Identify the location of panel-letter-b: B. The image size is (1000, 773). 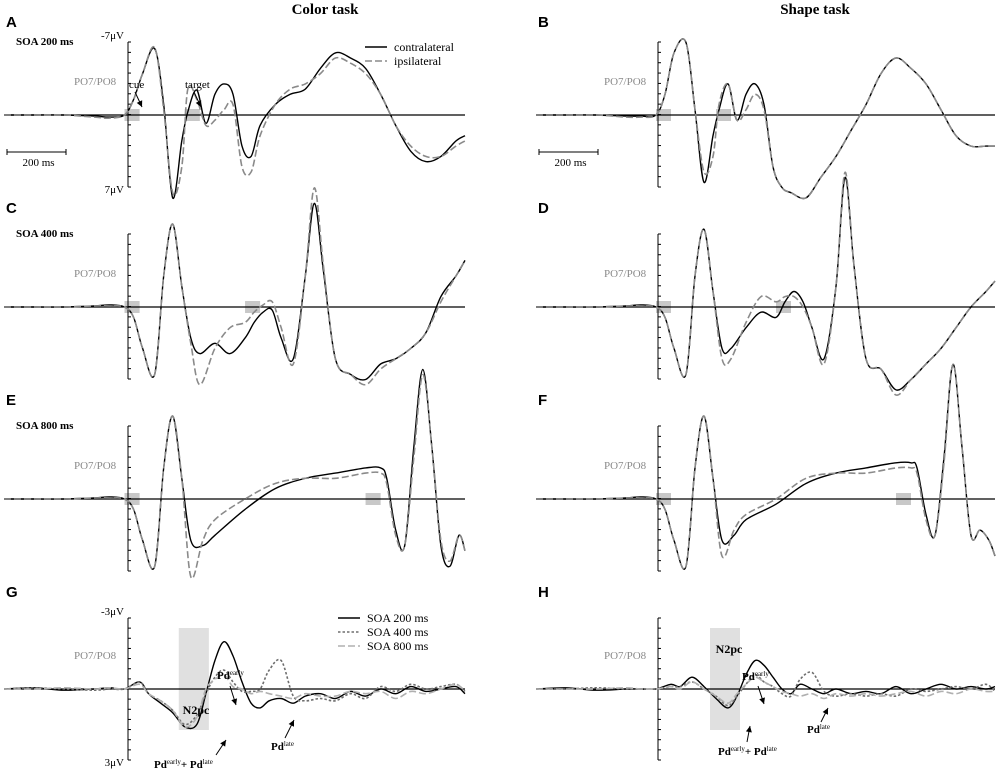
(543, 22).